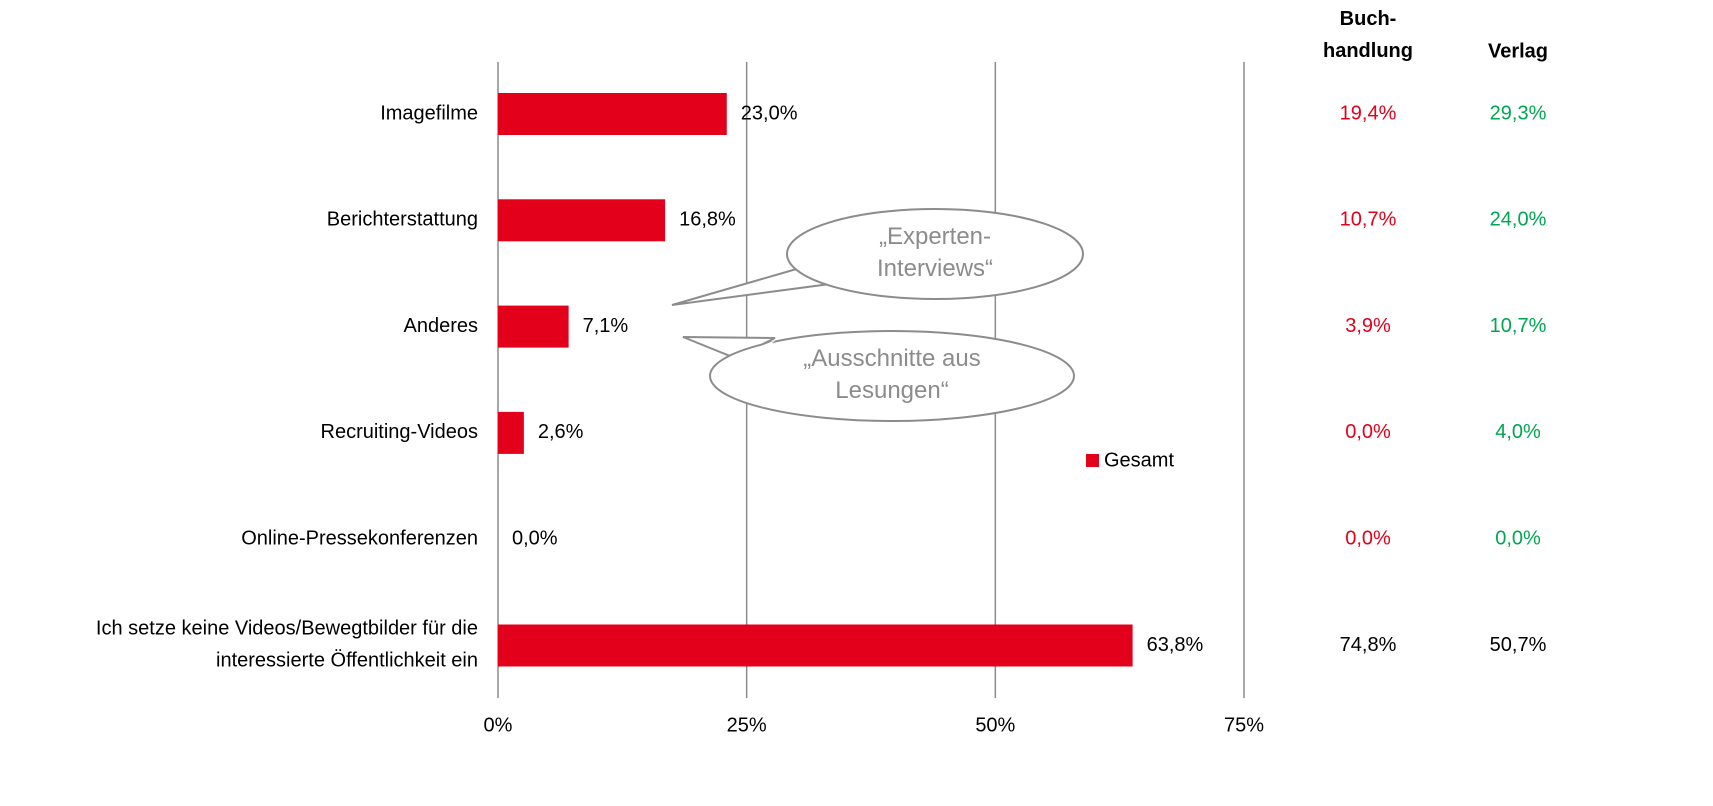 This screenshot has height=806, width=1713. I want to click on callout-lesungen: „Ausschnitte aus Lesungen“, so click(878, 376).